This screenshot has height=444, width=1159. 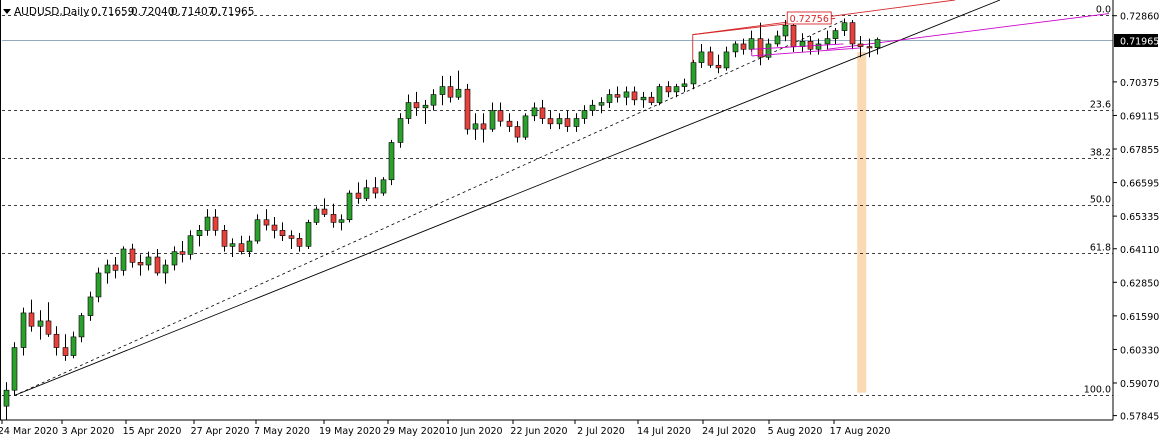 What do you see at coordinates (806, 52) in the screenshot?
I see `magenta-base-line` at bounding box center [806, 52].